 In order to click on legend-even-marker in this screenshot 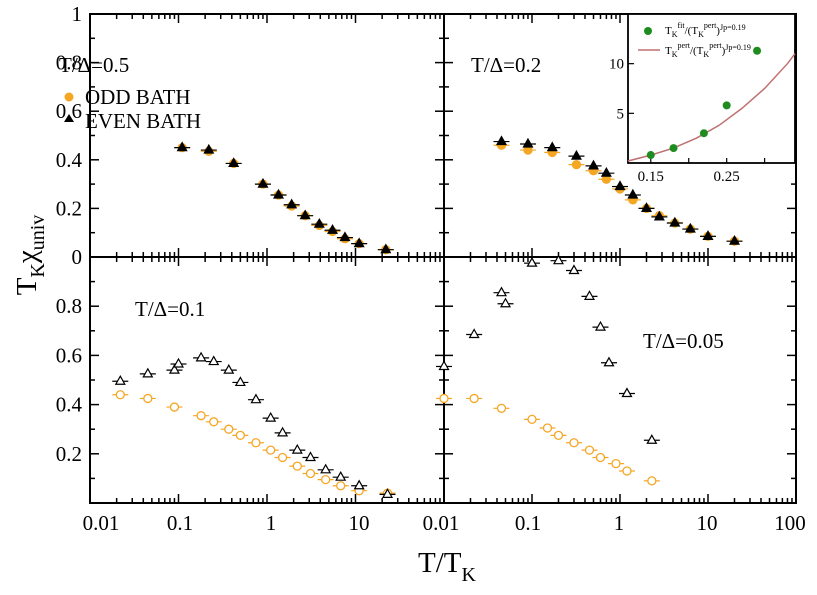, I will do `click(69, 118)`.